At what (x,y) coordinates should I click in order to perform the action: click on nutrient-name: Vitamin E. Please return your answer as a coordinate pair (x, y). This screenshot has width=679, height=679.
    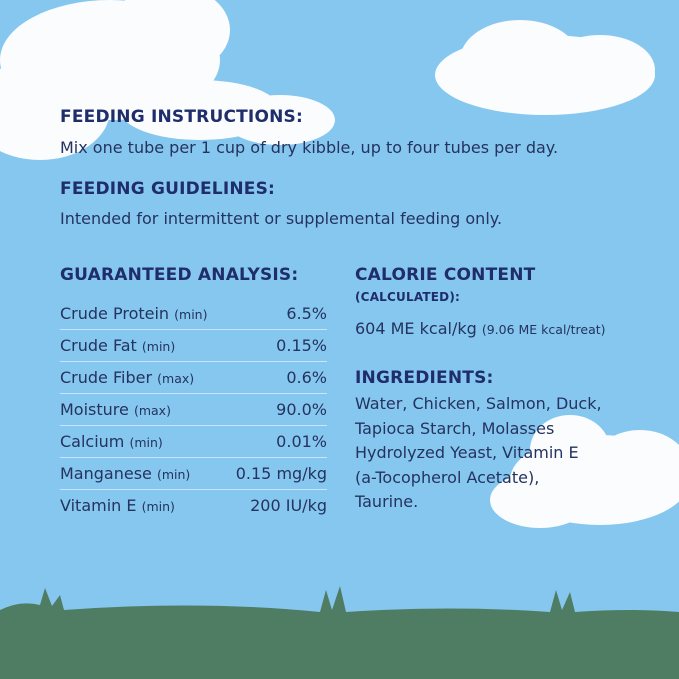
    Looking at the image, I should click on (98, 505).